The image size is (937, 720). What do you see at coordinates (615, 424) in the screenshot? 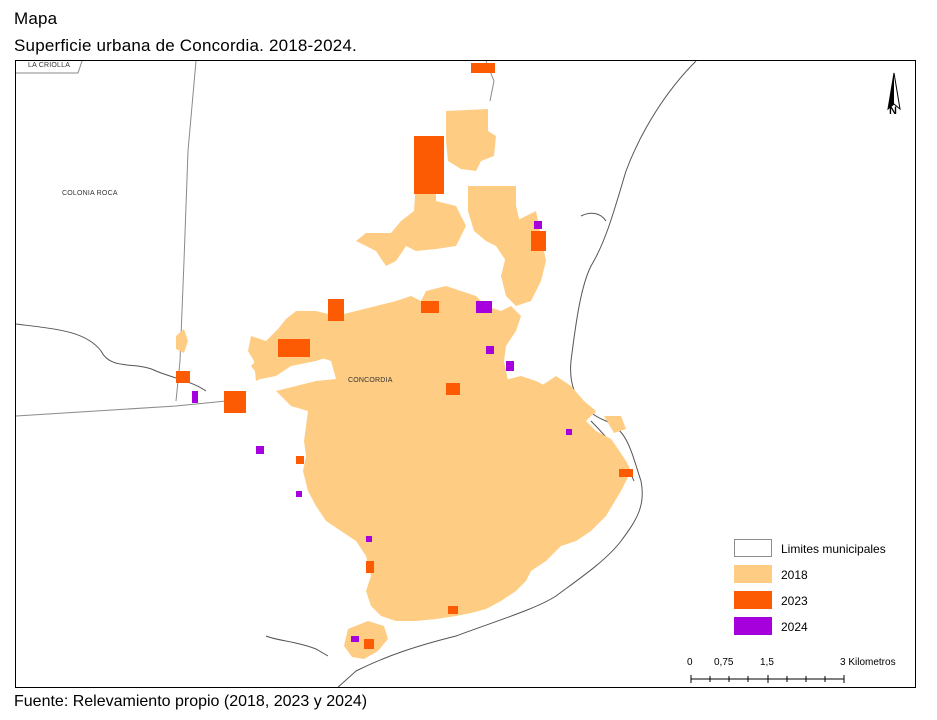
I see `urban-east-patch-2018` at bounding box center [615, 424].